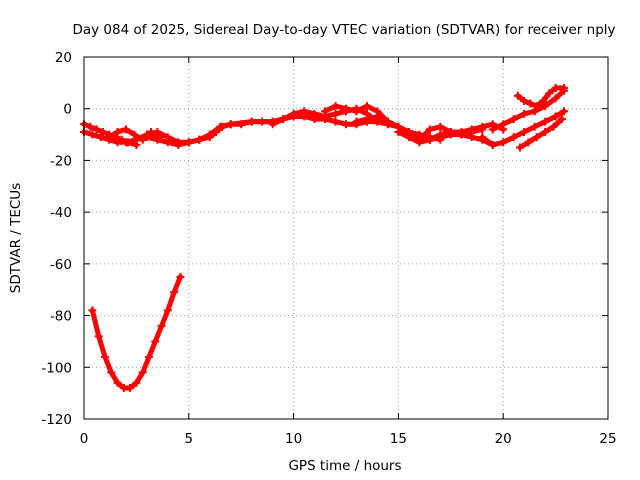  Describe the element at coordinates (398, 439) in the screenshot. I see `x-tick-label: 15` at that location.